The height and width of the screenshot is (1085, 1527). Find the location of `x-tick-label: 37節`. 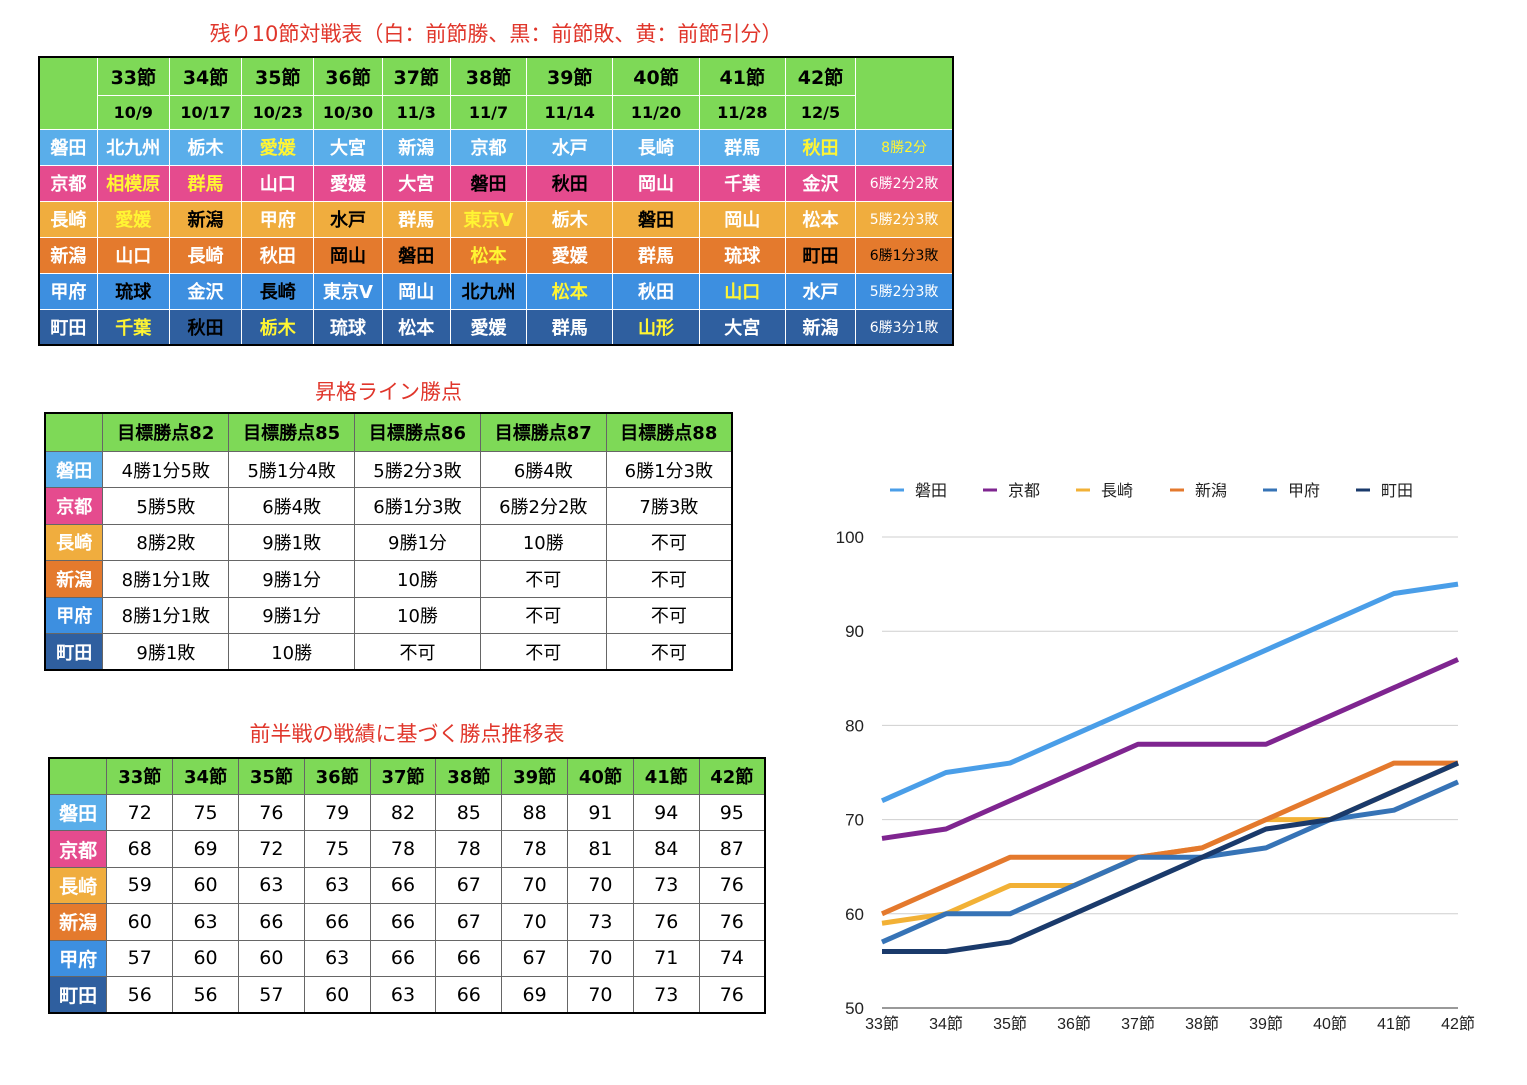

x-tick-label: 37節 is located at coordinates (1138, 1024).